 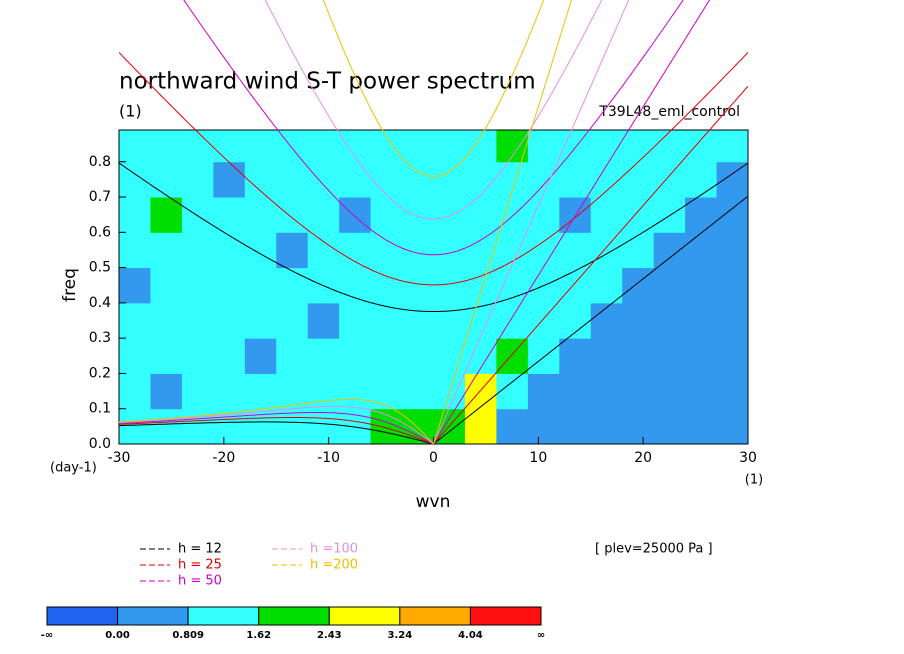 What do you see at coordinates (200, 581) in the screenshot?
I see `legend-label: h = 50` at bounding box center [200, 581].